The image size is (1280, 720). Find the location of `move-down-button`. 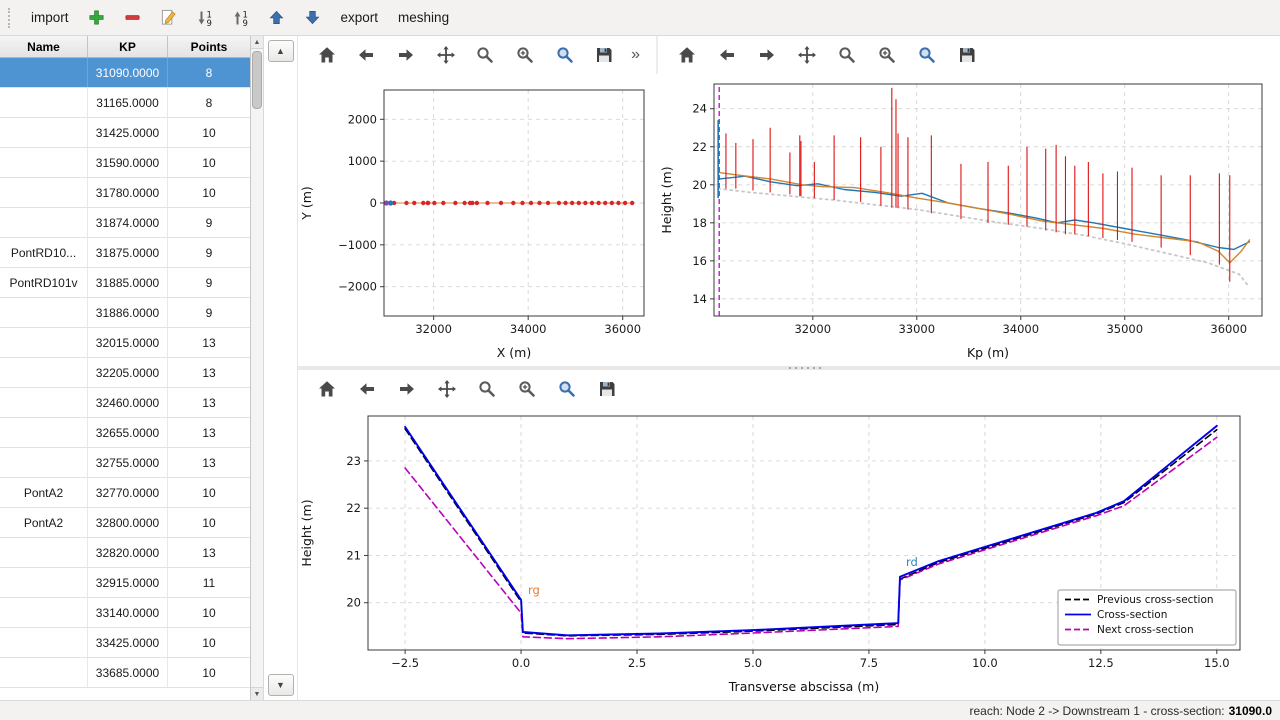

move-down-button is located at coordinates (313, 18).